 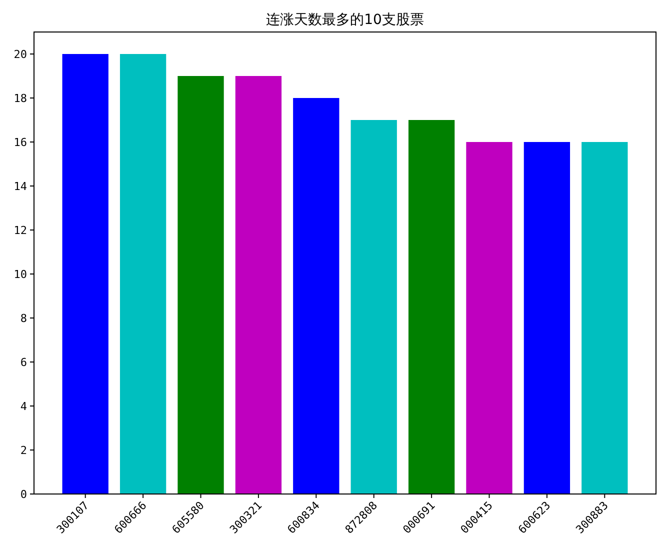 I want to click on y-tick-label: 14, so click(x=21, y=186).